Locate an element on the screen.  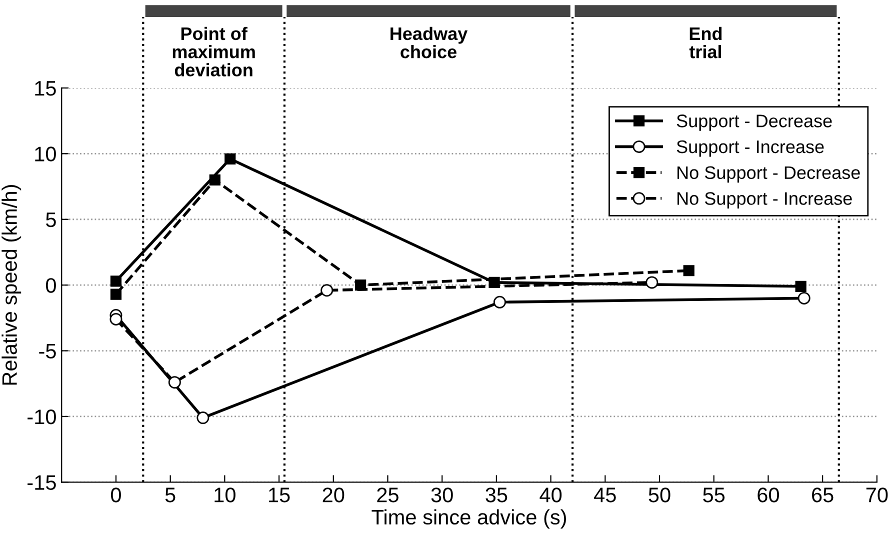
y-tick-label: -15 is located at coordinates (42, 482).